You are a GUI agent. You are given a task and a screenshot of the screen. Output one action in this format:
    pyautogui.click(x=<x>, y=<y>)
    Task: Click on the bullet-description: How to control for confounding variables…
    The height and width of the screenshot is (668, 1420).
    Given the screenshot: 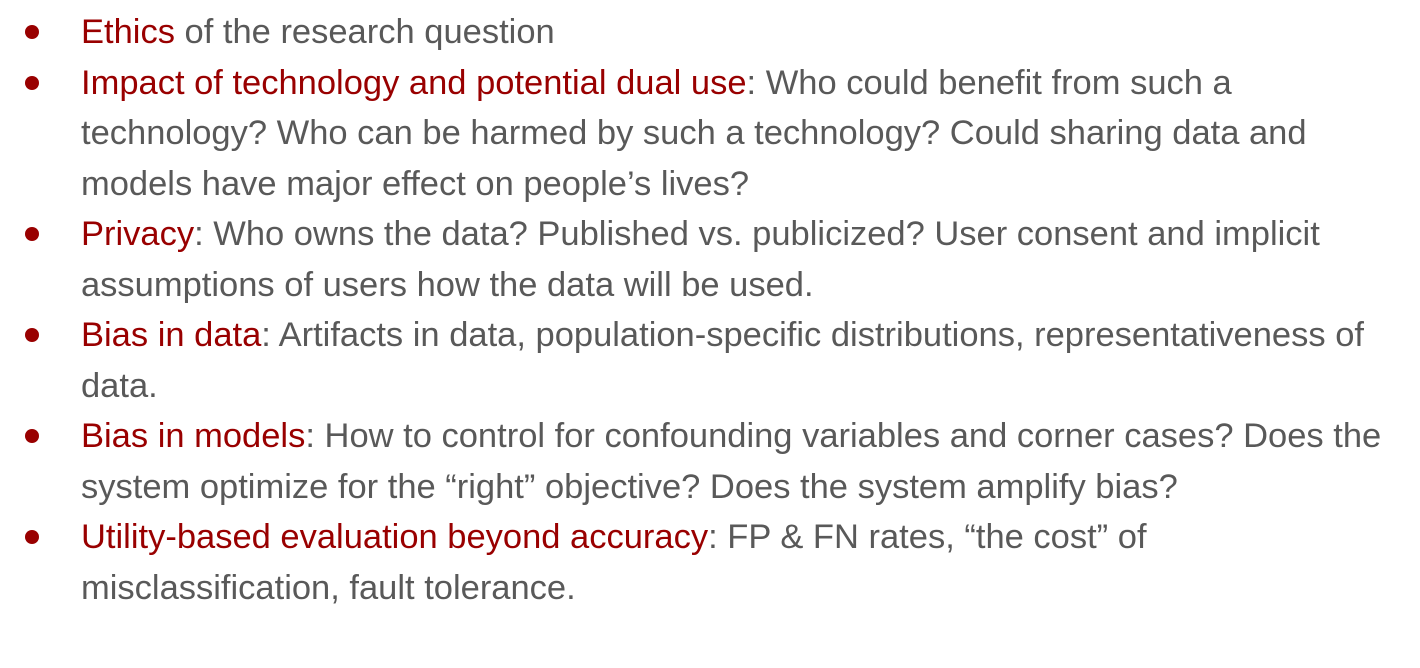 What is the action you would take?
    pyautogui.click(x=731, y=461)
    